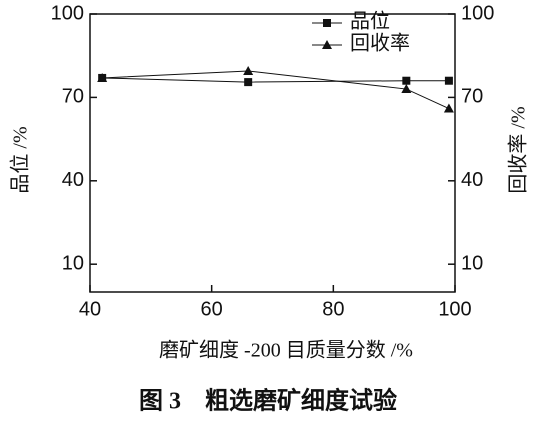 Image resolution: width=546 pixels, height=421 pixels. What do you see at coordinates (454, 309) in the screenshot?
I see `x-tick-label: 100` at bounding box center [454, 309].